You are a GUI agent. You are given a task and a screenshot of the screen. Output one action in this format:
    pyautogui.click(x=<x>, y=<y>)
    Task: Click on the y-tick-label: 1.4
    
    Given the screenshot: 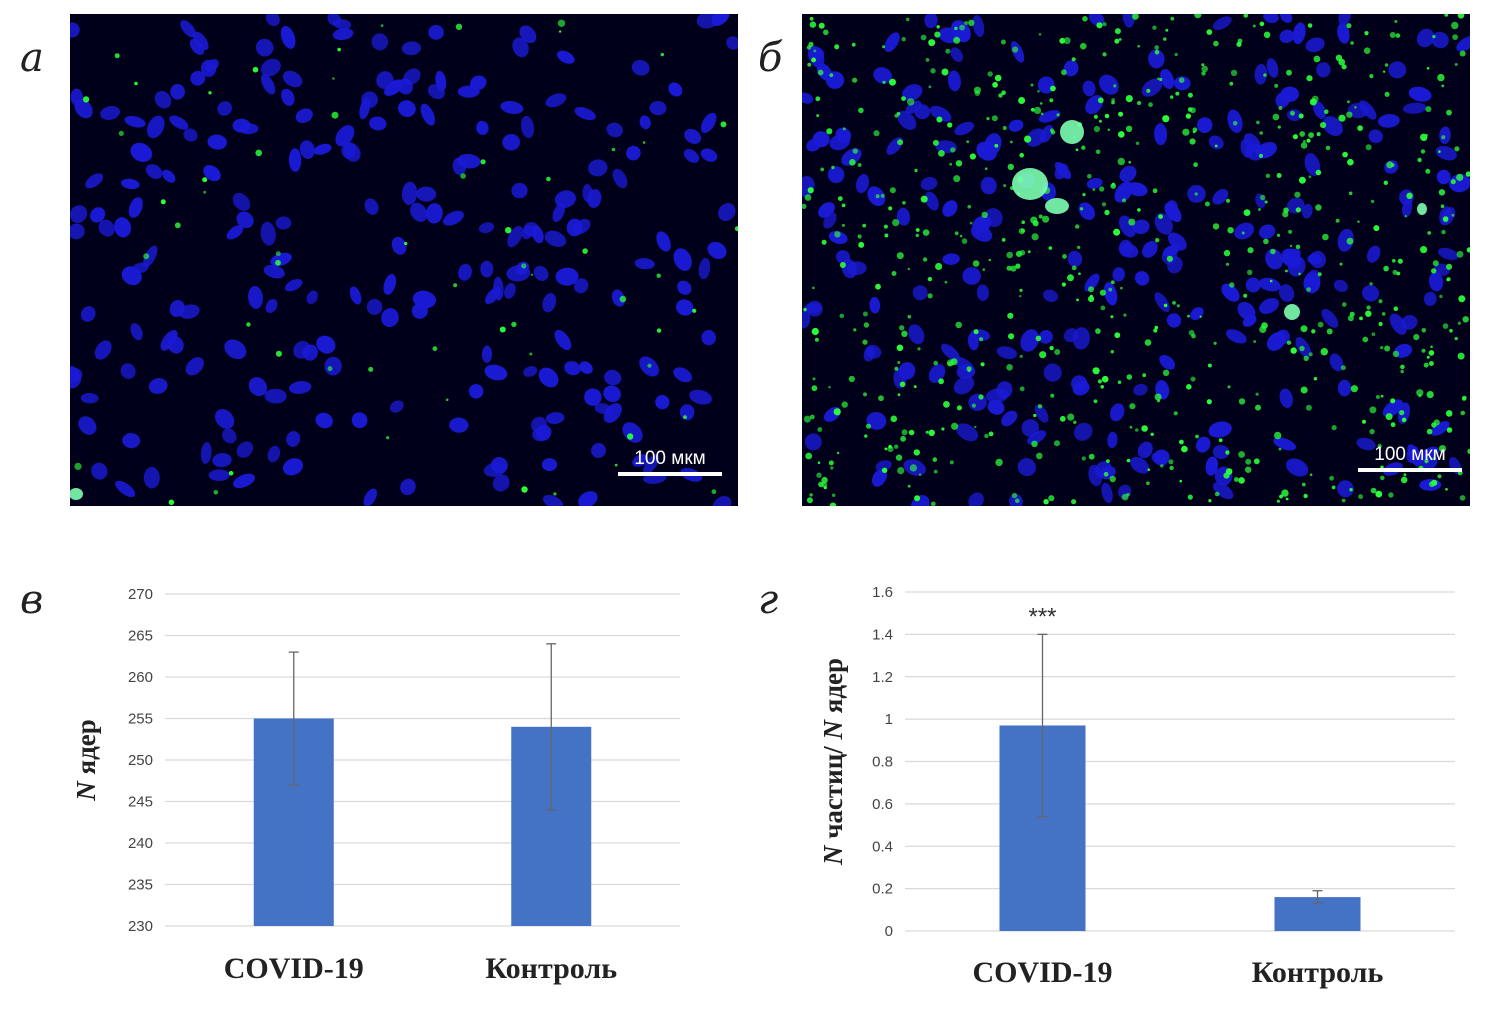 What is the action you would take?
    pyautogui.click(x=882, y=634)
    